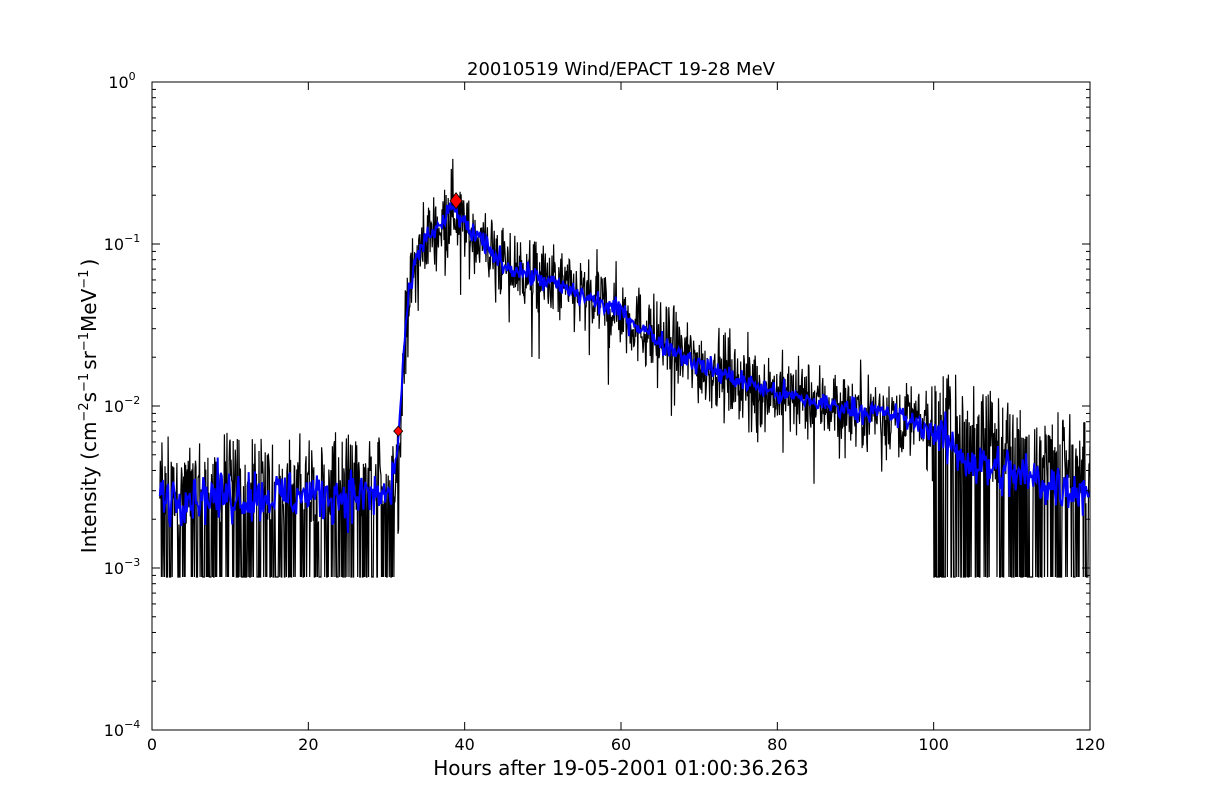  What do you see at coordinates (152, 744) in the screenshot?
I see `x-tick-label: 0` at bounding box center [152, 744].